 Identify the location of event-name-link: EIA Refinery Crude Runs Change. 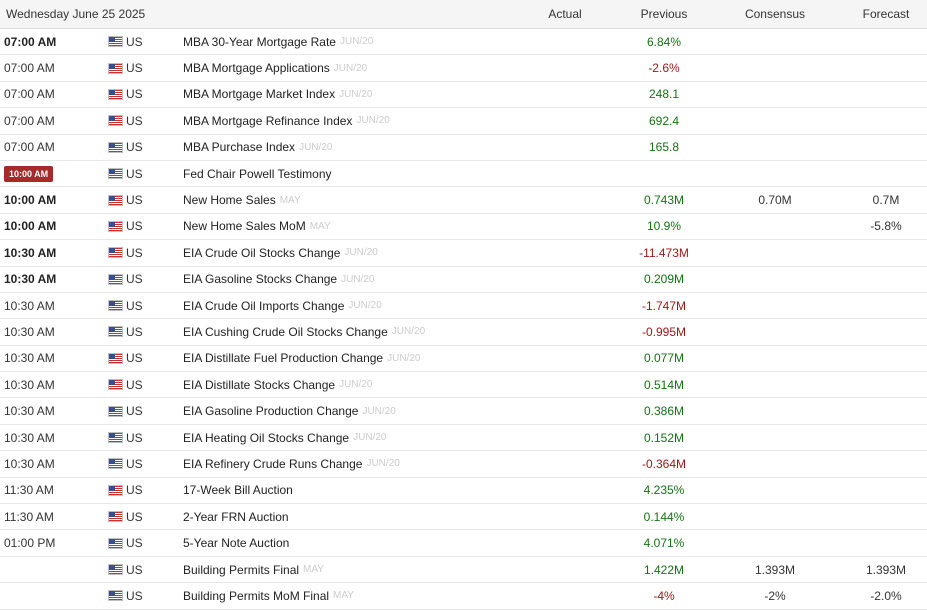
(273, 463).